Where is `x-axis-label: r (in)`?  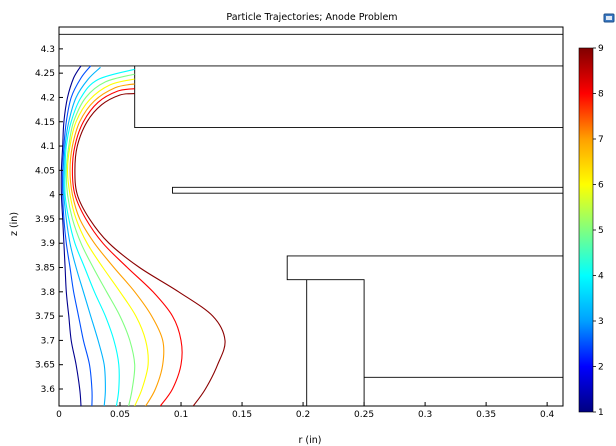 x-axis-label: r (in) is located at coordinates (310, 440).